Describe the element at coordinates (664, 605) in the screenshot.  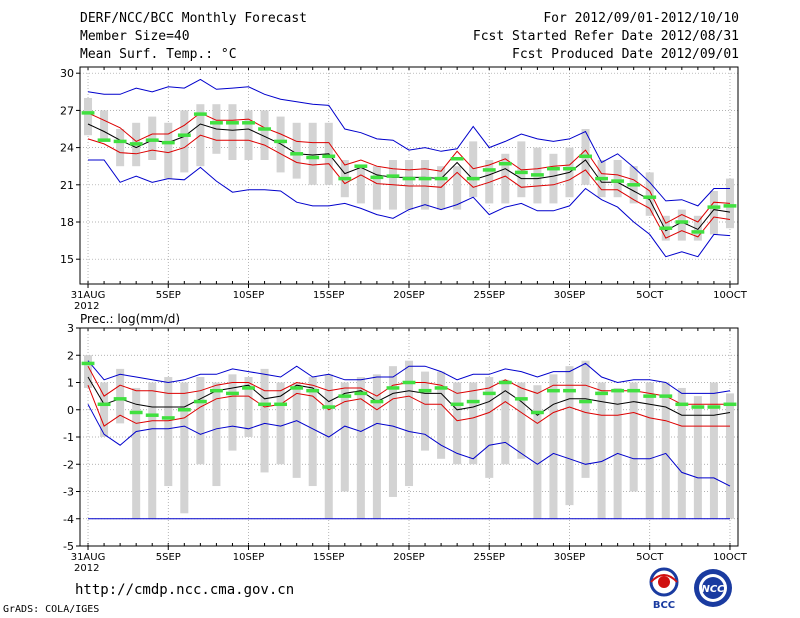
I see `bcc-logo-text: BCC` at that location.